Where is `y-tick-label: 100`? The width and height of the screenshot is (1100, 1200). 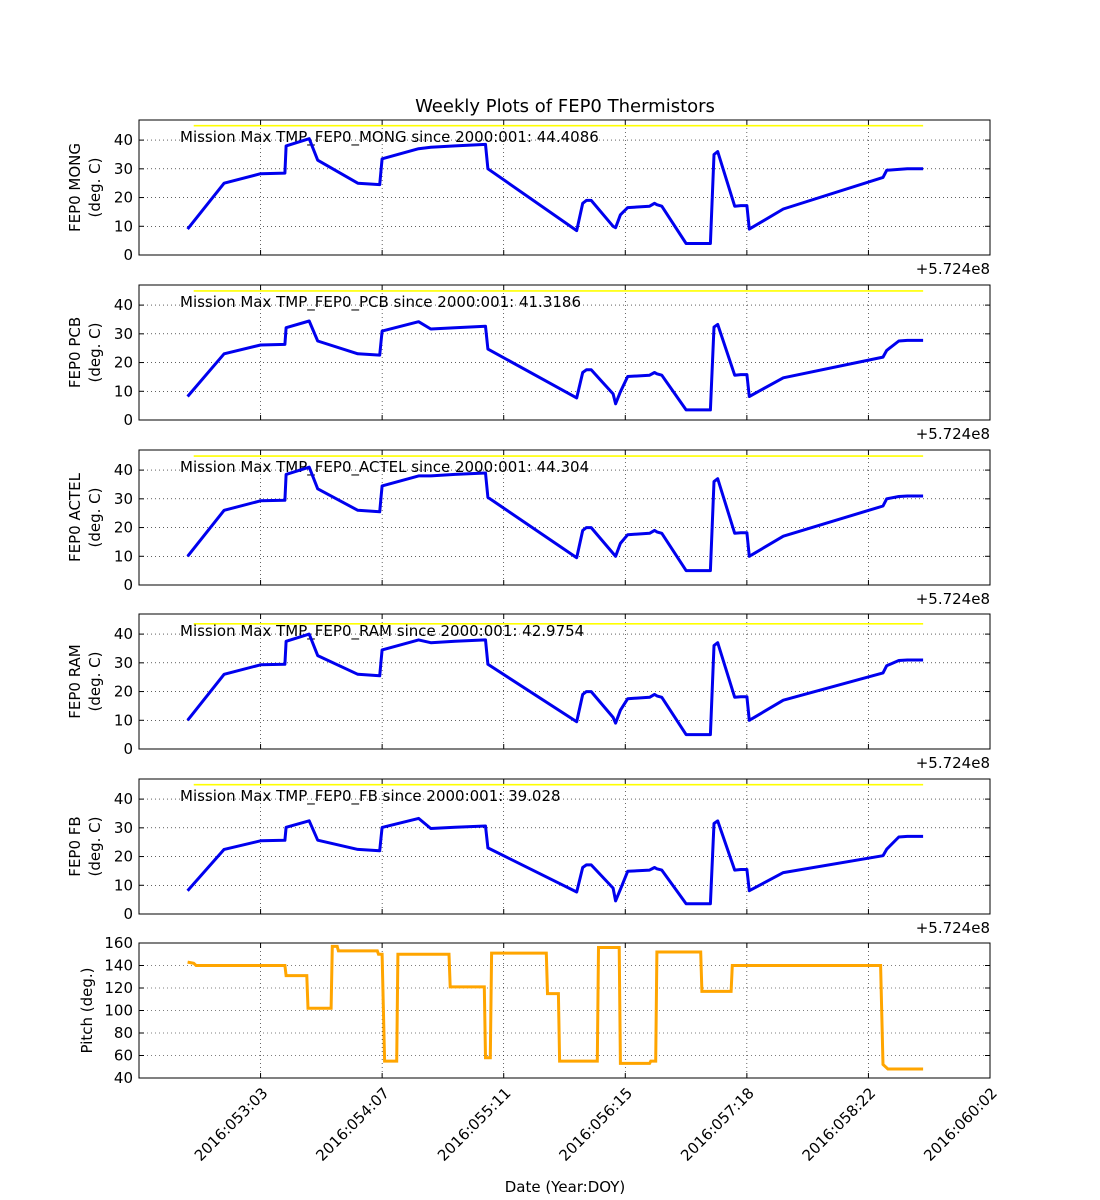
y-tick-label: 100 is located at coordinates (118, 1011).